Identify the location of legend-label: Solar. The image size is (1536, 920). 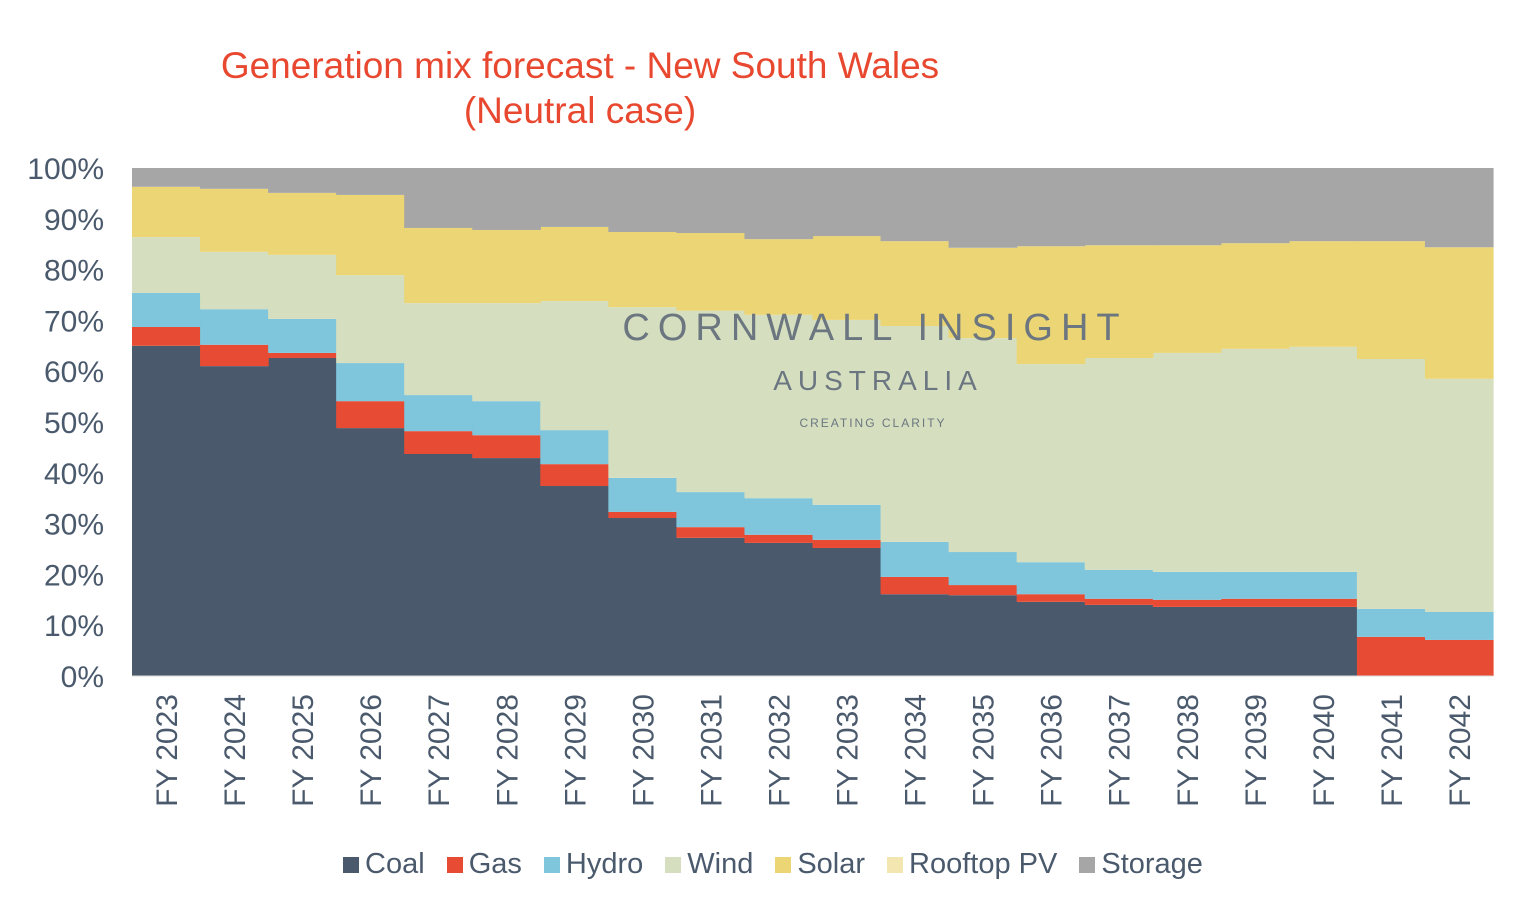
(831, 864).